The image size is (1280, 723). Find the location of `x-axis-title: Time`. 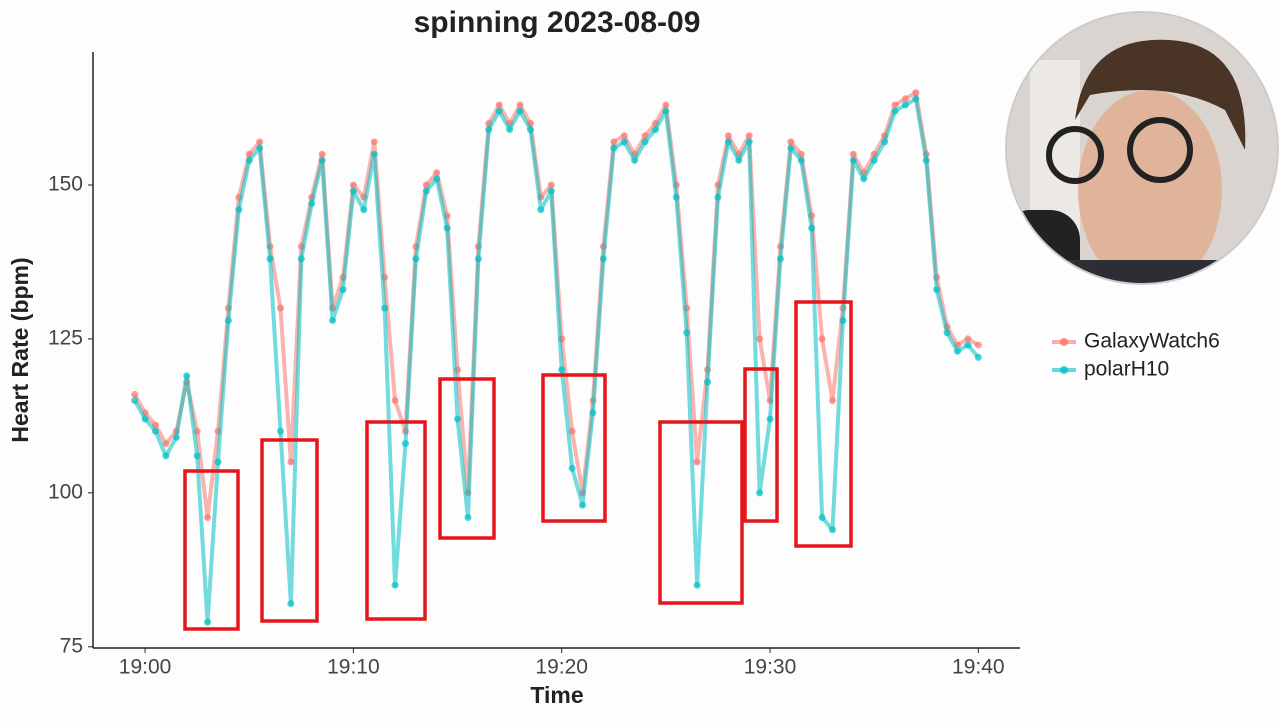

x-axis-title: Time is located at coordinates (556, 695).